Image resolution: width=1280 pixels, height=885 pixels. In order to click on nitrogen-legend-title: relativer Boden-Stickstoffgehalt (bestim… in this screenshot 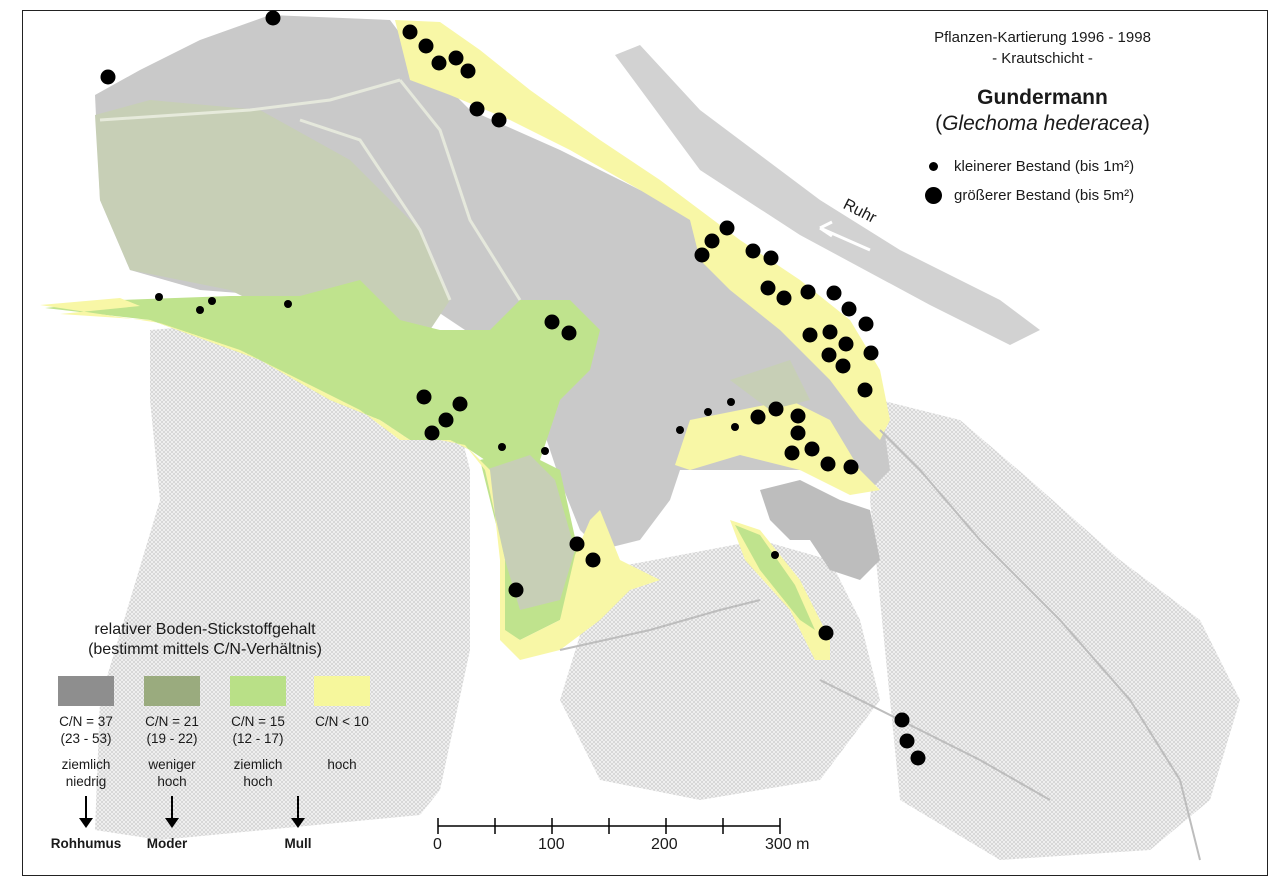, I will do `click(205, 639)`.